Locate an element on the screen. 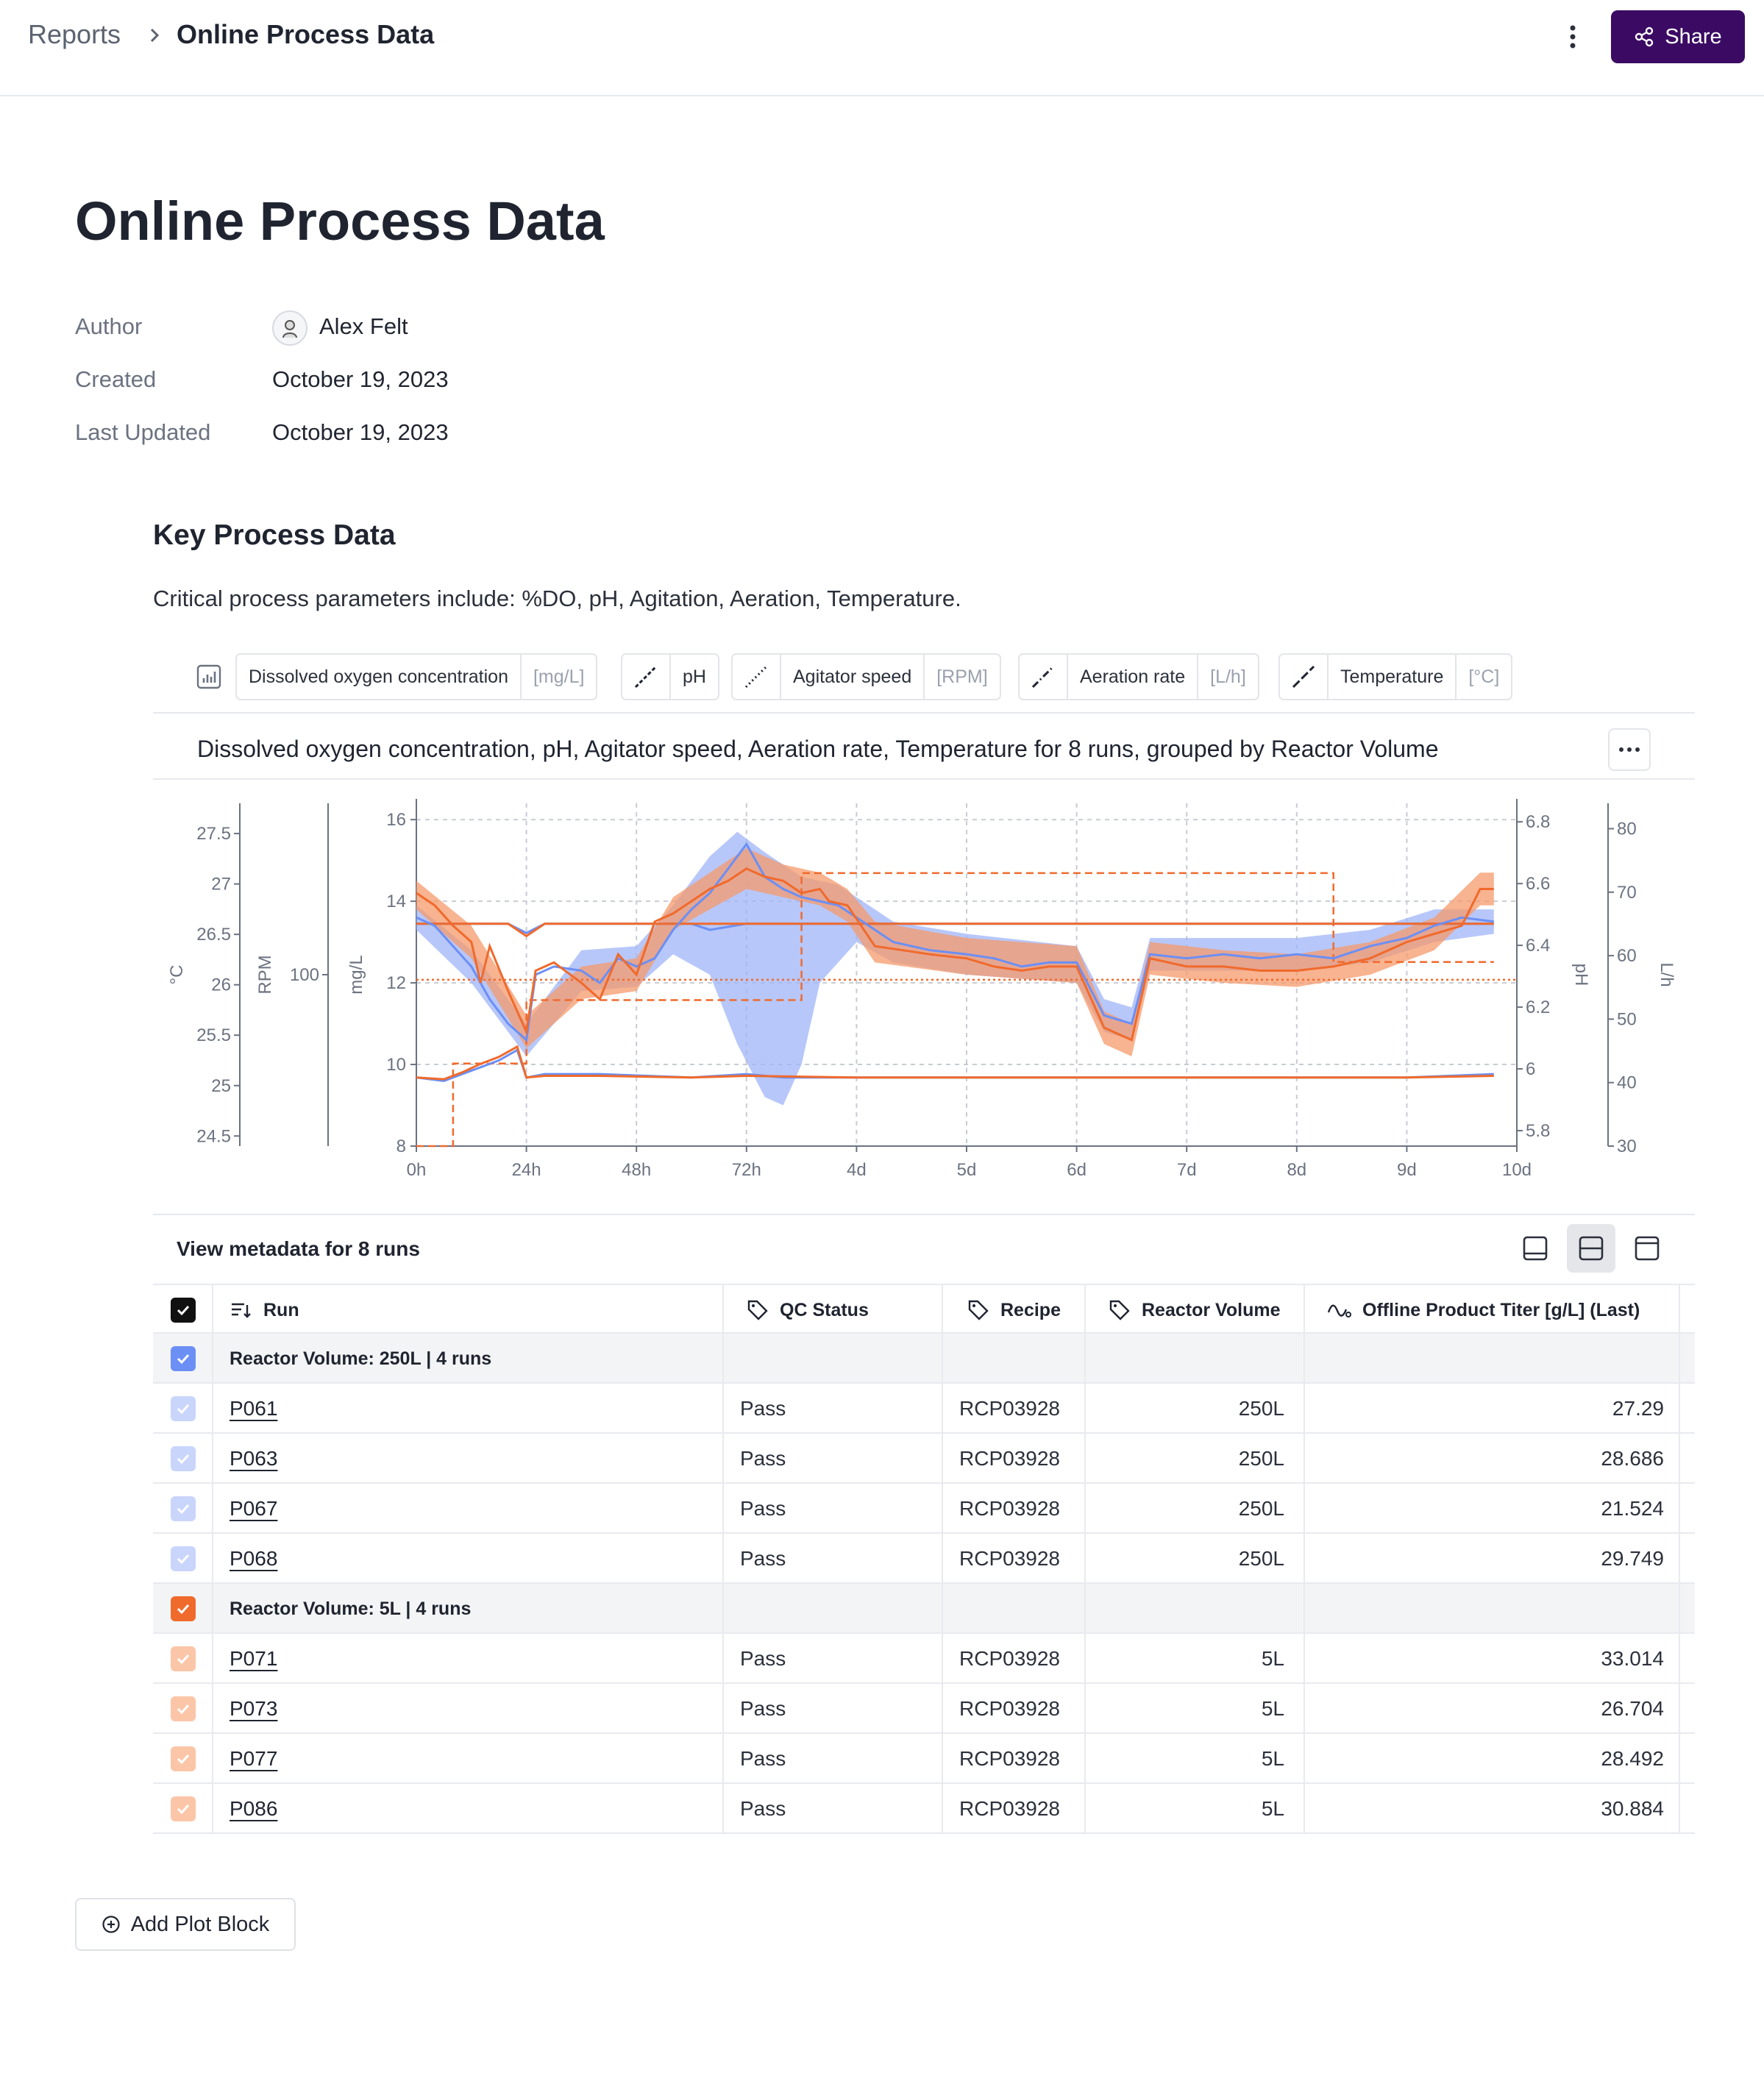 Image resolution: width=1764 pixels, height=2084 pixels. aeration-tick-label: 40 is located at coordinates (1627, 1083).